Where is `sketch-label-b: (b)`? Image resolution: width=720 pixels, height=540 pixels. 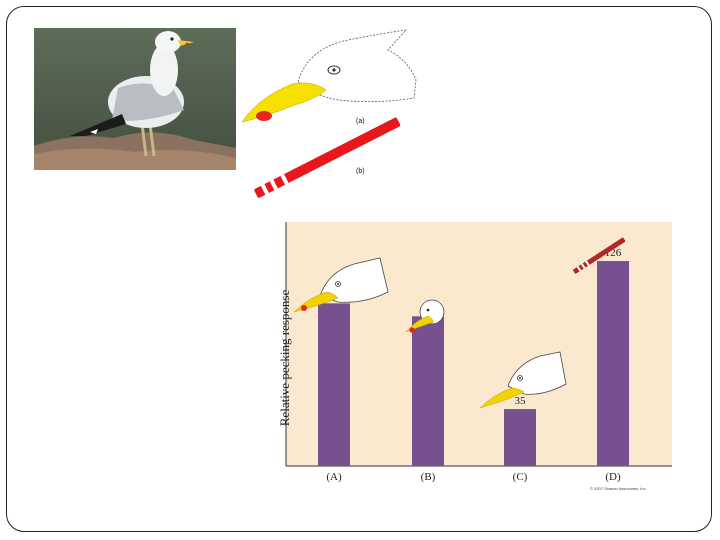
sketch-label-b: (b) is located at coordinates (360, 171).